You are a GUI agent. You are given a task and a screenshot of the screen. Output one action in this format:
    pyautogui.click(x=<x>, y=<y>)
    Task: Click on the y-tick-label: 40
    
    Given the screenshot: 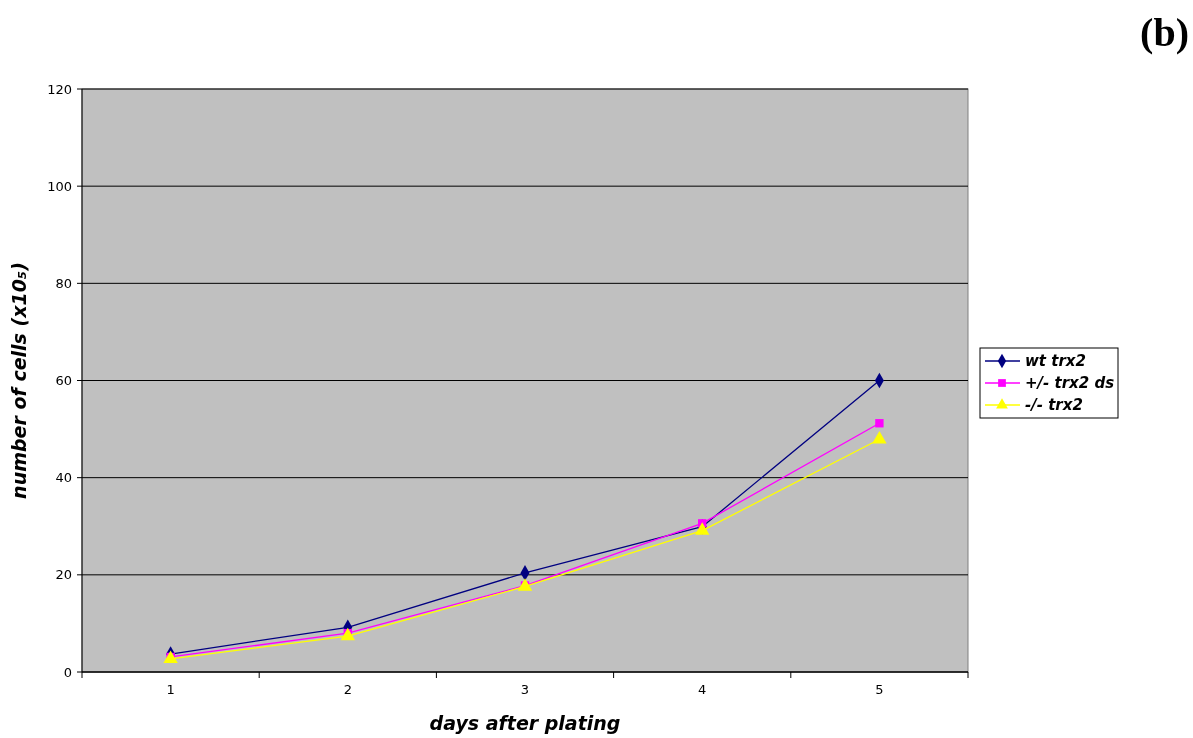 What is the action you would take?
    pyautogui.click(x=63, y=478)
    